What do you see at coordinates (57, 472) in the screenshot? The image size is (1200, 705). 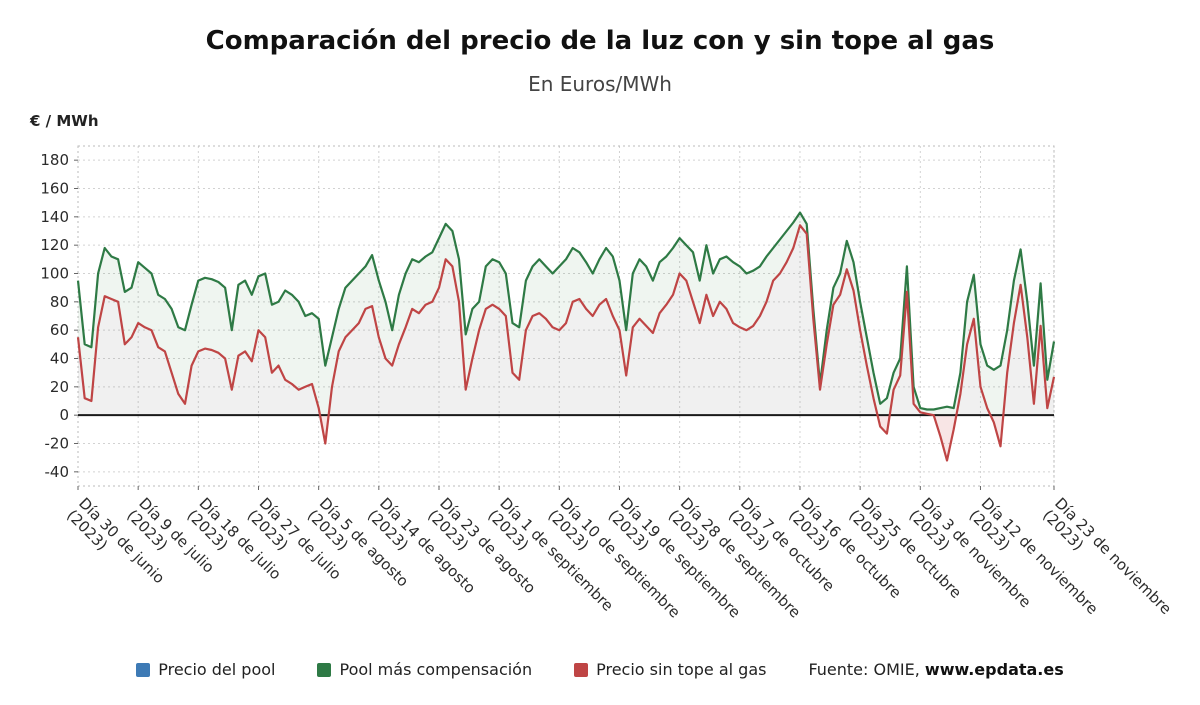 I see `svg-text: -40` at bounding box center [57, 472].